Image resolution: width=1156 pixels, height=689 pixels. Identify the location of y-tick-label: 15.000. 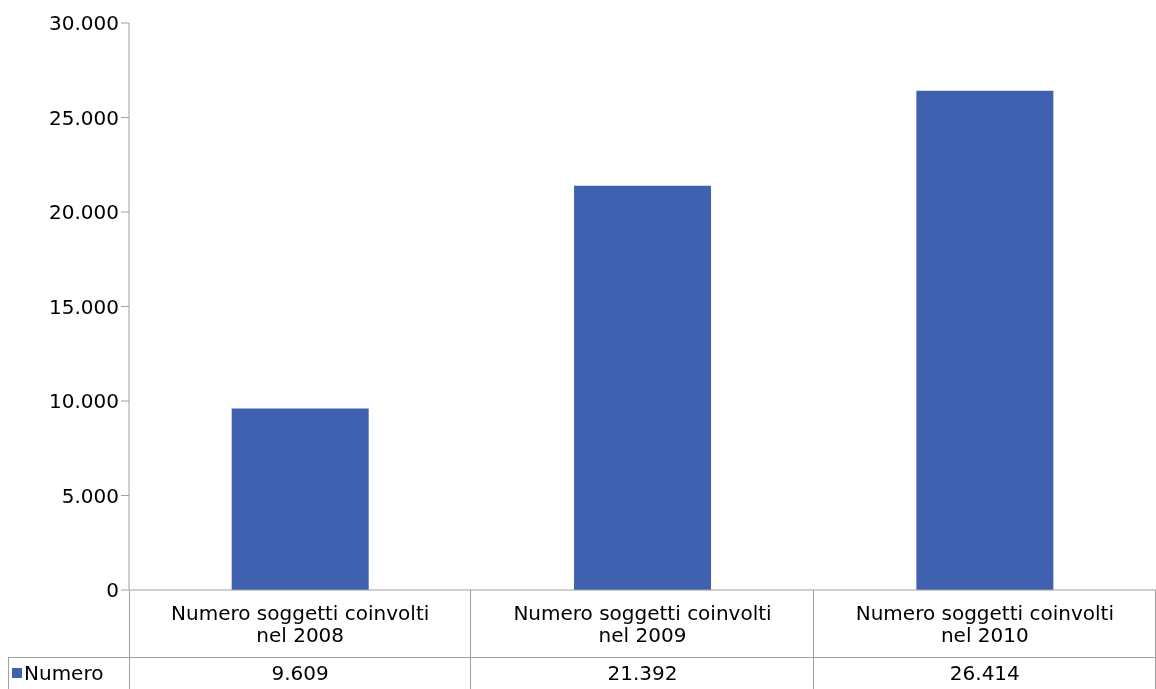
(84, 306).